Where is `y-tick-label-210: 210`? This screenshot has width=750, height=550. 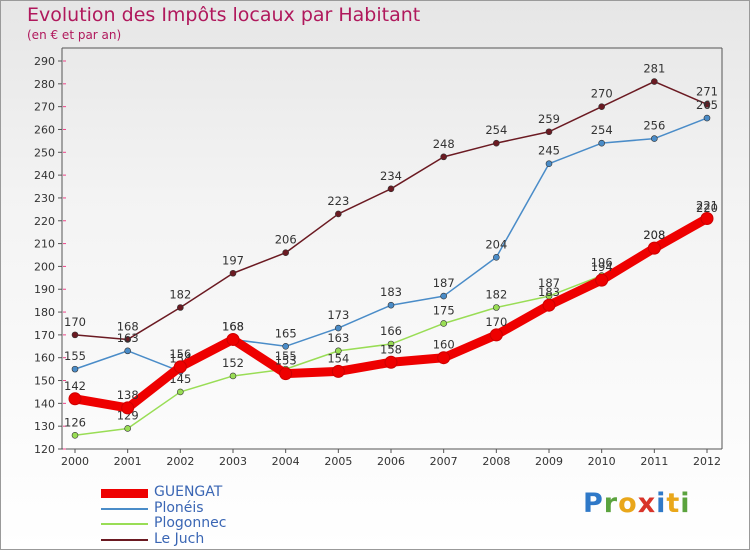 y-tick-label-210: 210 is located at coordinates (44, 244).